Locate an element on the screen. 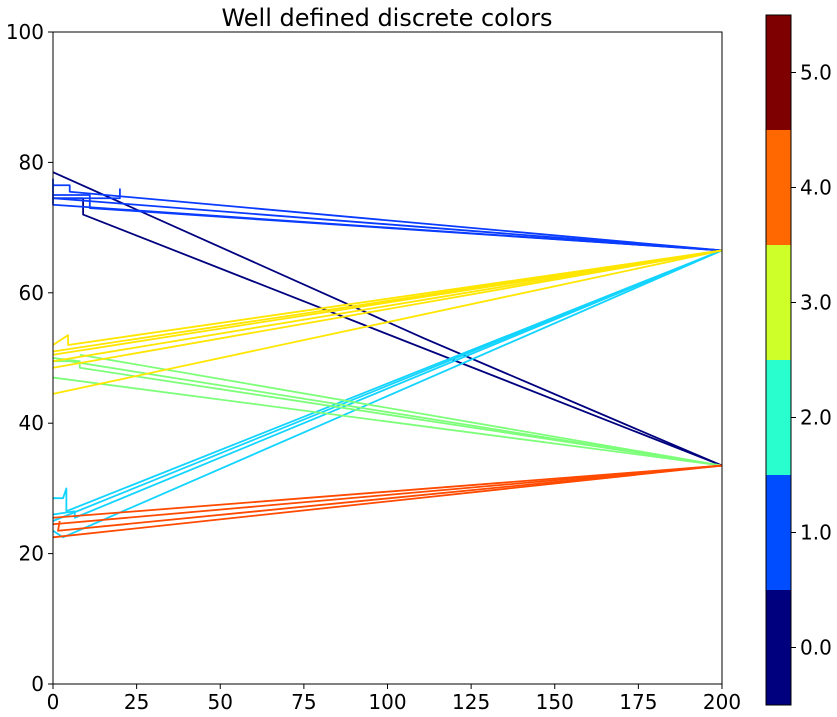 This screenshot has width=837, height=717. x-tick-label-5: 125 is located at coordinates (471, 702).